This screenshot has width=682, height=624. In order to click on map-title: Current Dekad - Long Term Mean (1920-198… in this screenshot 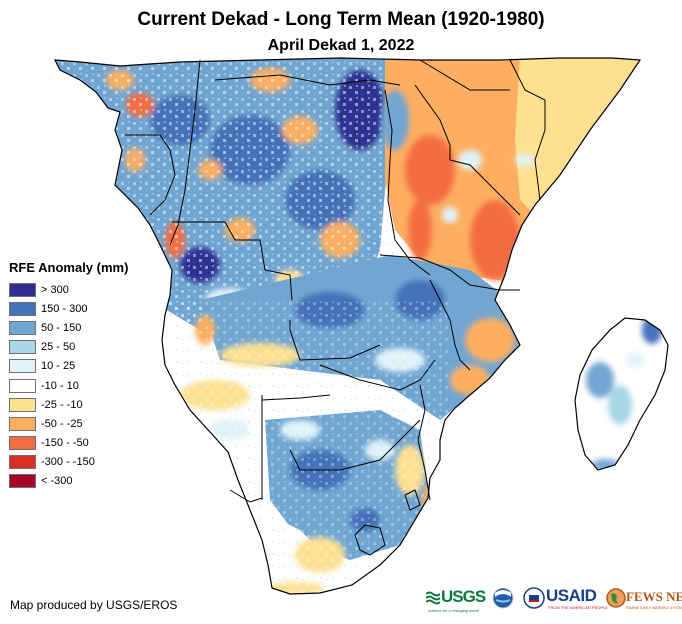, I will do `click(341, 19)`.